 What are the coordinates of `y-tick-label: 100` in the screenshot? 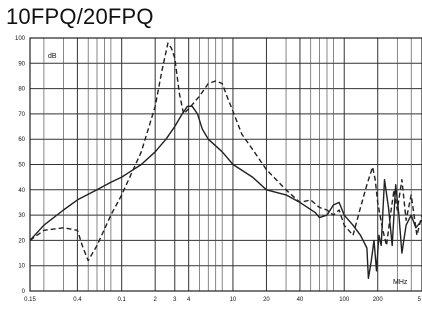 It's located at (20, 39).